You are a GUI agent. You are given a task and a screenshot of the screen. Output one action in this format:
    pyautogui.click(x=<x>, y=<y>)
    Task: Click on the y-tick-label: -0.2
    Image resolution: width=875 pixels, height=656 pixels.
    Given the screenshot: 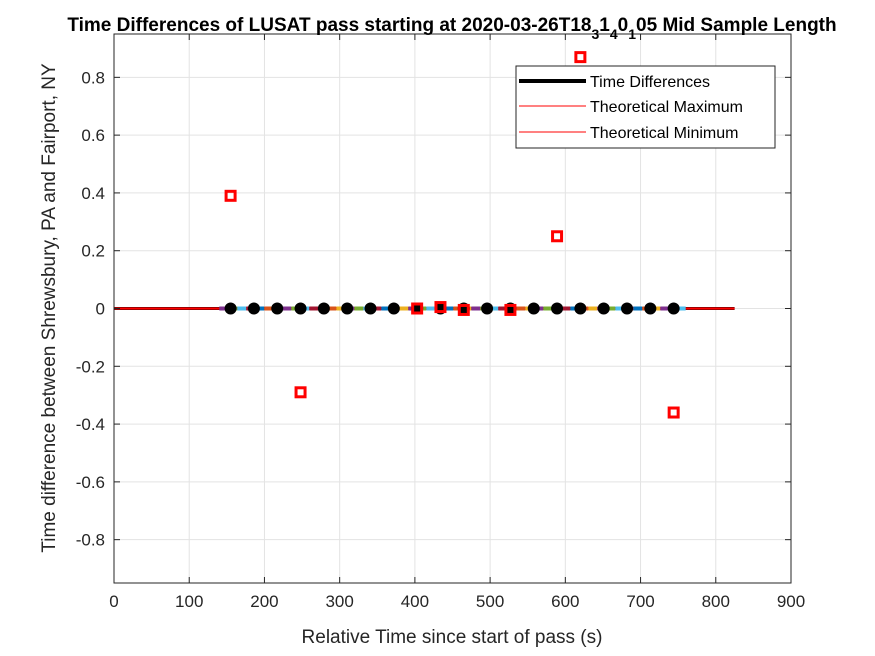 What is the action you would take?
    pyautogui.click(x=90, y=366)
    